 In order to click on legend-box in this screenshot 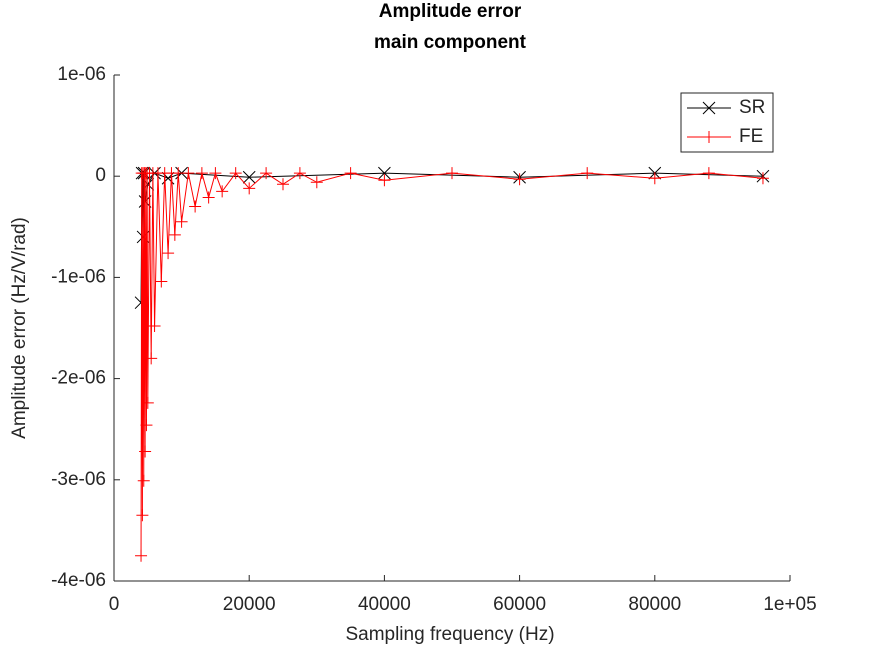, I will do `click(727, 122)`.